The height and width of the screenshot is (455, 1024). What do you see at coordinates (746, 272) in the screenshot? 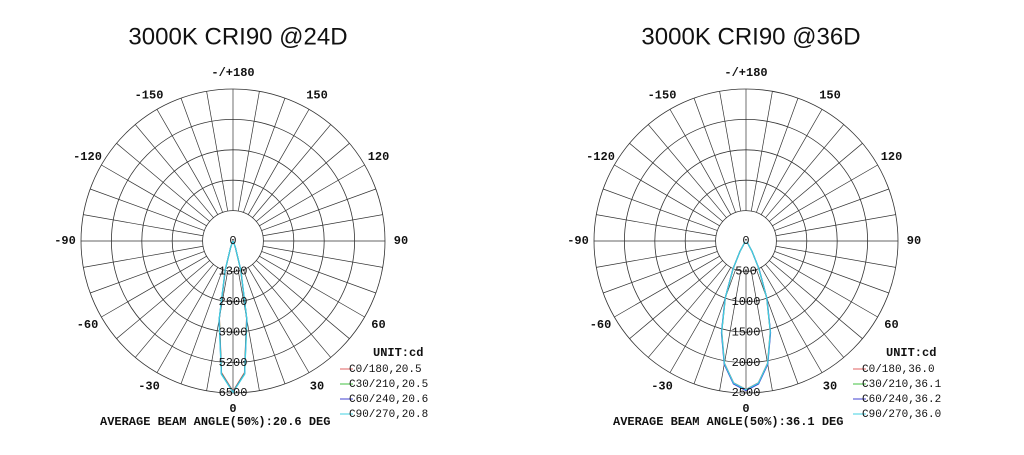
I see `radial-label: 500` at bounding box center [746, 272].